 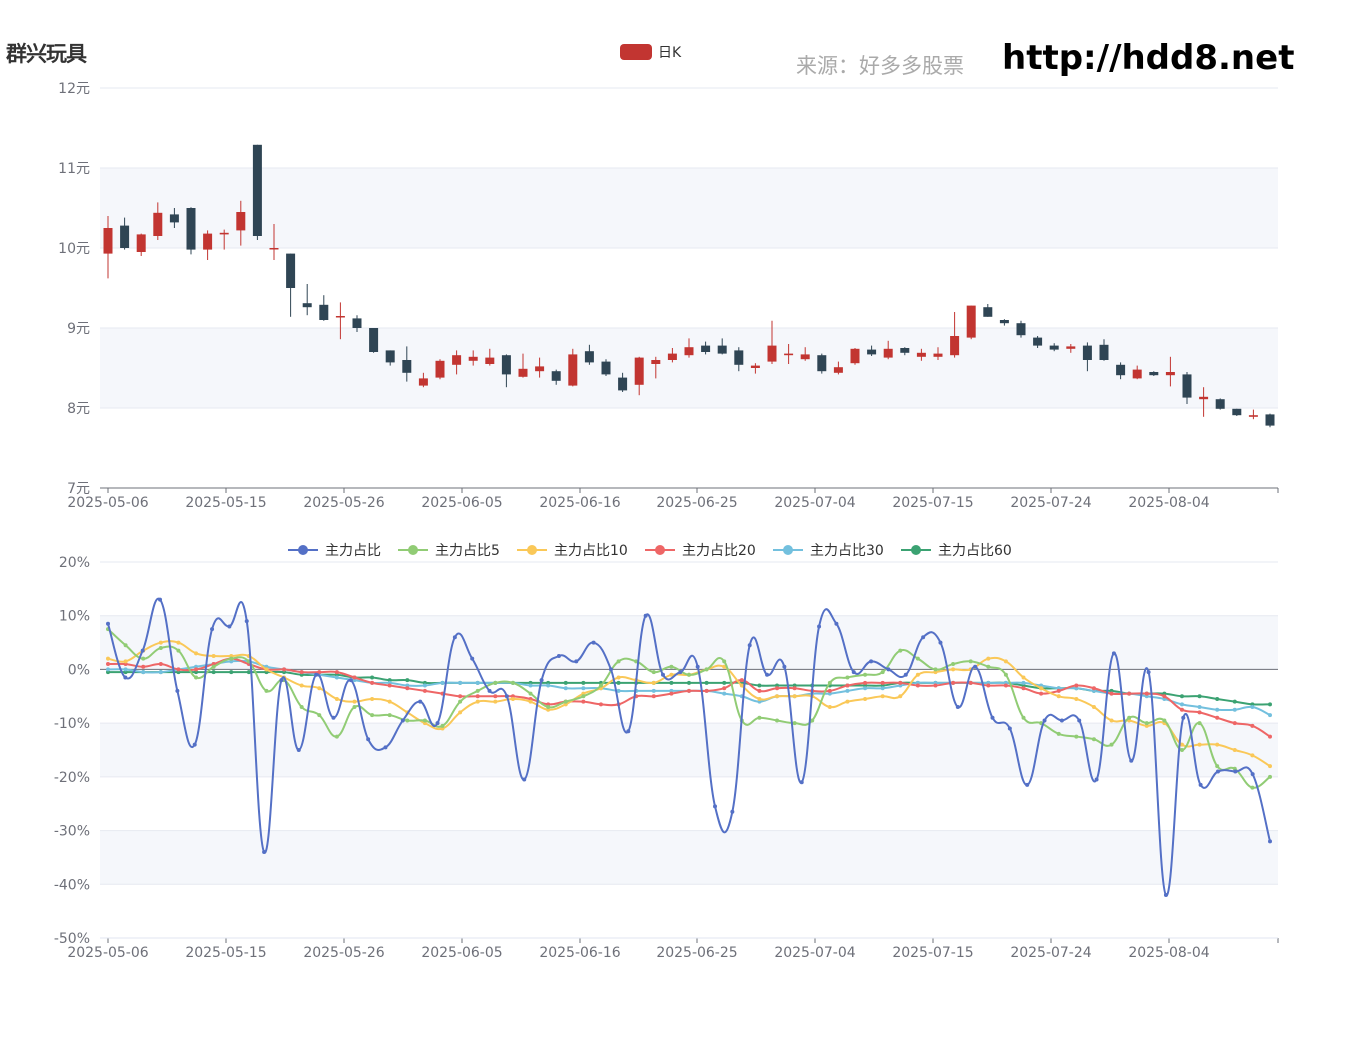 What do you see at coordinates (651, 52) in the screenshot?
I see `kline-legend: 日K` at bounding box center [651, 52].